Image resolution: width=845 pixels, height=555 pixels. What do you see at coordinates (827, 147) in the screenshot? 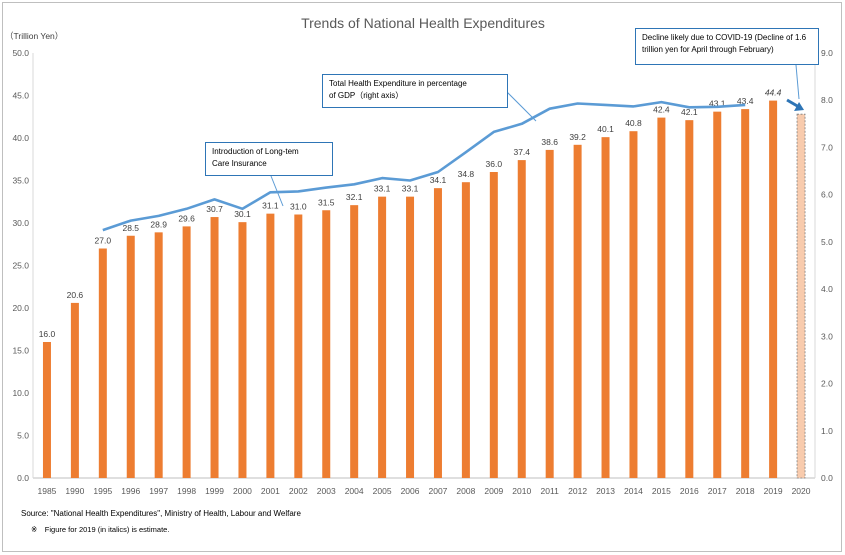
I see `y2-tick-label: 7.0` at bounding box center [827, 147].